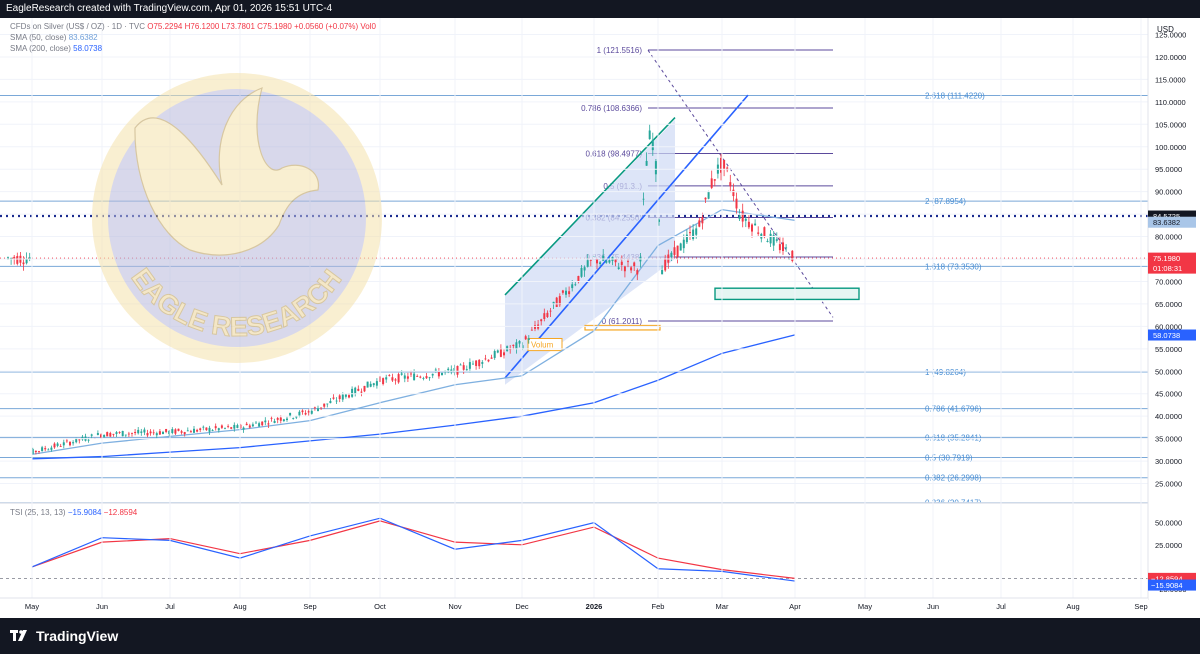 The width and height of the screenshot is (1200, 654). Describe the element at coordinates (953, 478) in the screenshot. I see `fib-extension-label: 0.382 (26.2998)` at that location.